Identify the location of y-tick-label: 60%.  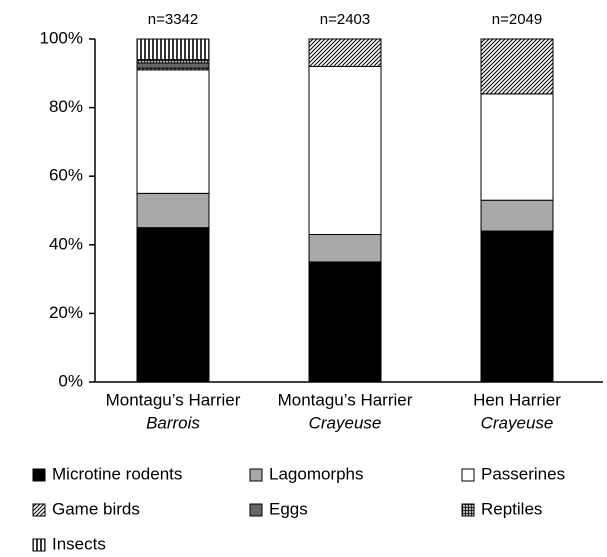
(66, 175).